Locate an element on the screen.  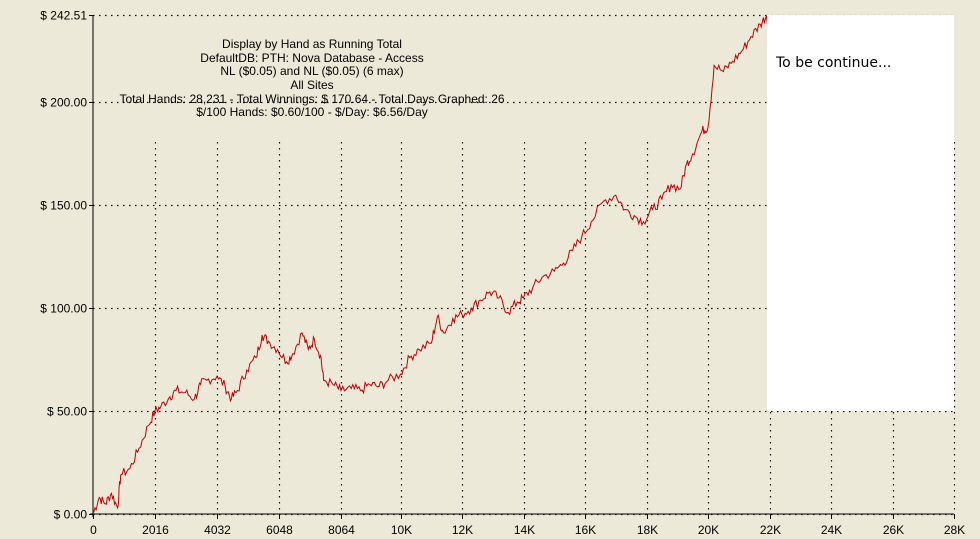
x-tick-label: 12K is located at coordinates (462, 530).